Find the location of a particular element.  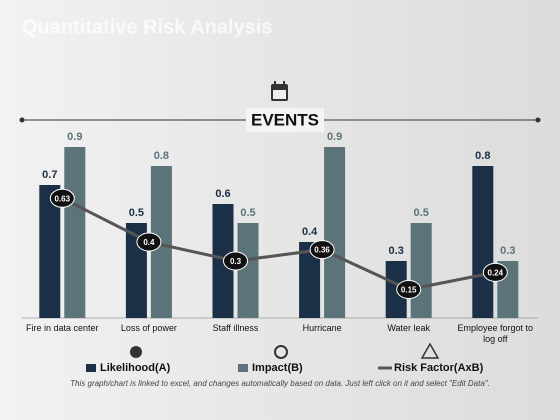

x-tick-label: Hurricane is located at coordinates (322, 328).